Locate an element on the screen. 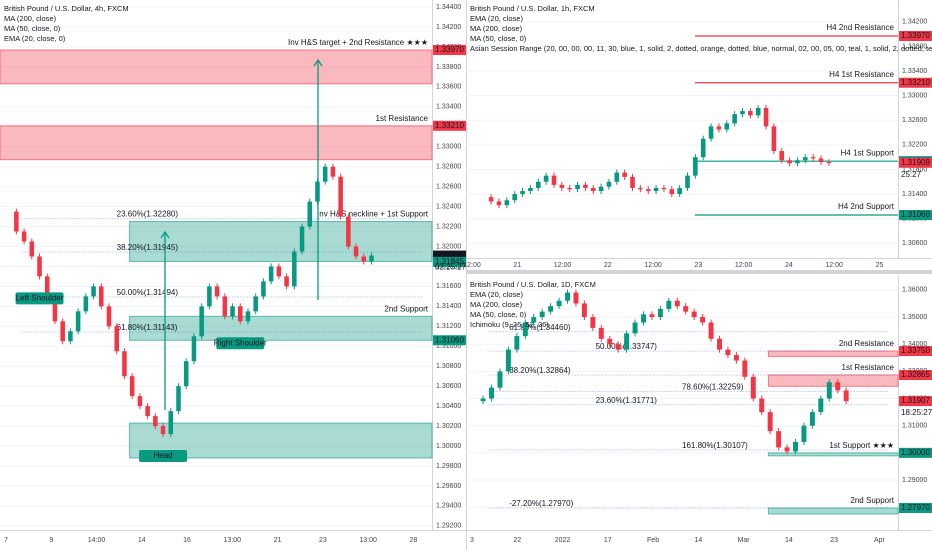  price-tag-label: 1.31907 is located at coordinates (915, 400).